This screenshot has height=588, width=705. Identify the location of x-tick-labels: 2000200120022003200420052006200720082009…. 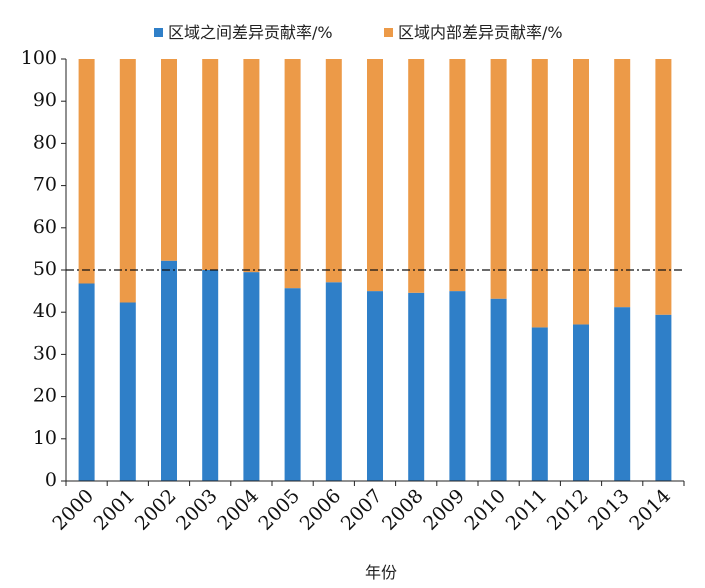
(361, 510).